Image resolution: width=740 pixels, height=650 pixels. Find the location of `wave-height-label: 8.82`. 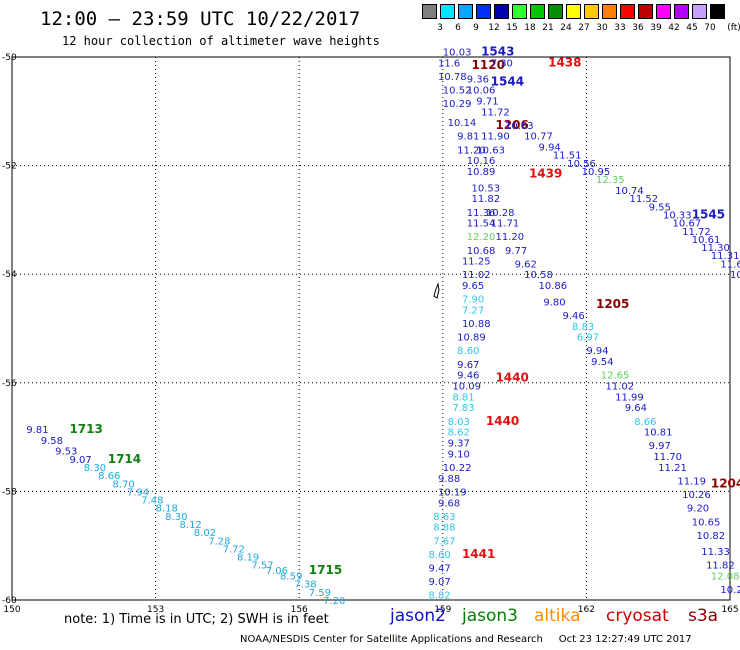

wave-height-label: 8.82 is located at coordinates (439, 596).